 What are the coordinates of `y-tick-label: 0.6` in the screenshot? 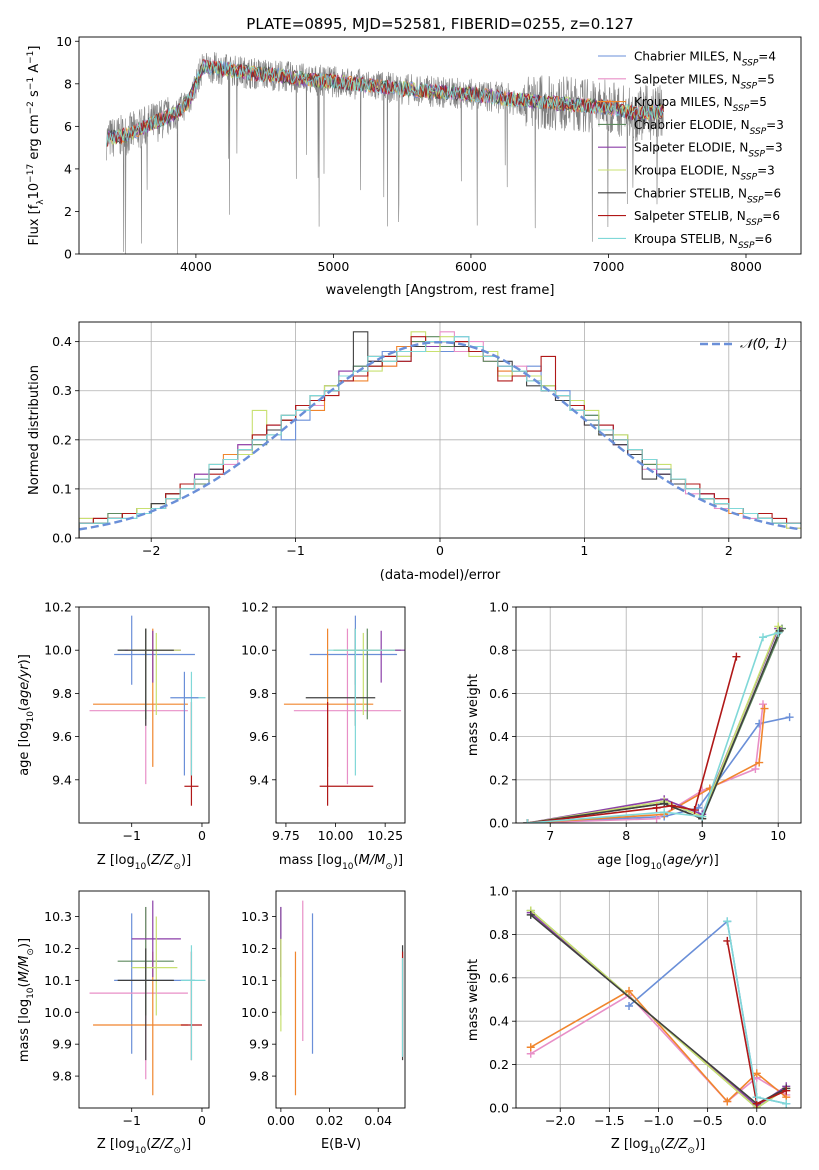 It's located at (499, 977).